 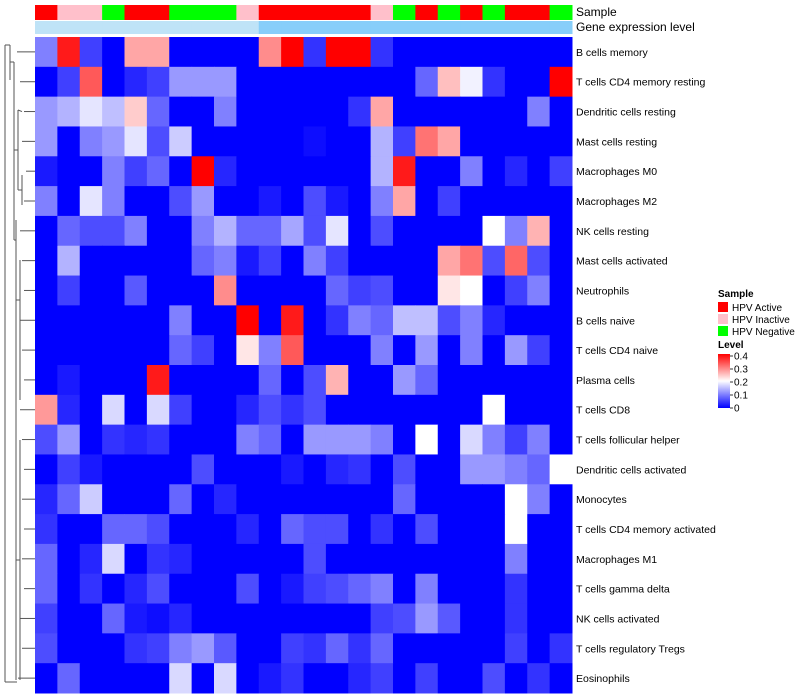 What do you see at coordinates (616, 172) in the screenshot?
I see `row-label: Macrophages M0` at bounding box center [616, 172].